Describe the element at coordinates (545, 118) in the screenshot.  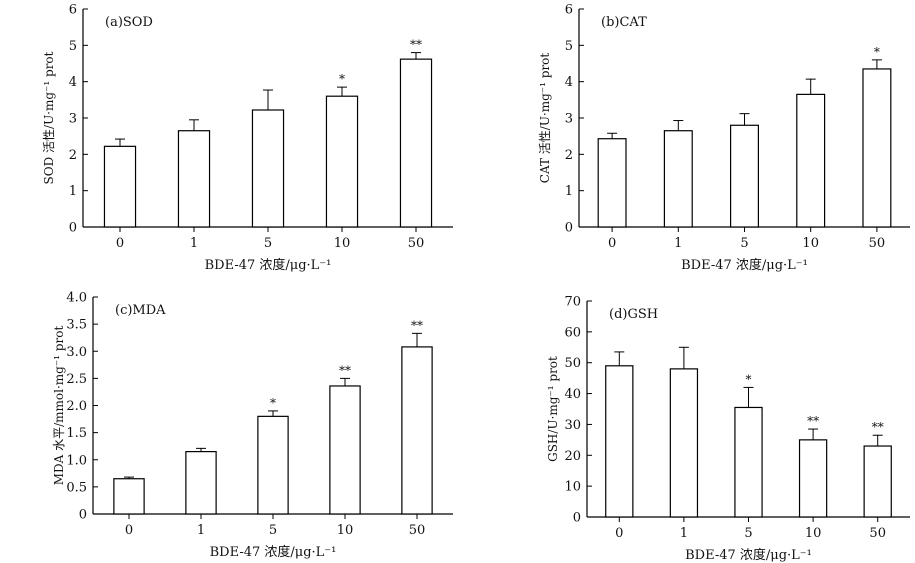
I see `y-axis-label: CAT 活性/U·mg⁻¹ prot` at that location.